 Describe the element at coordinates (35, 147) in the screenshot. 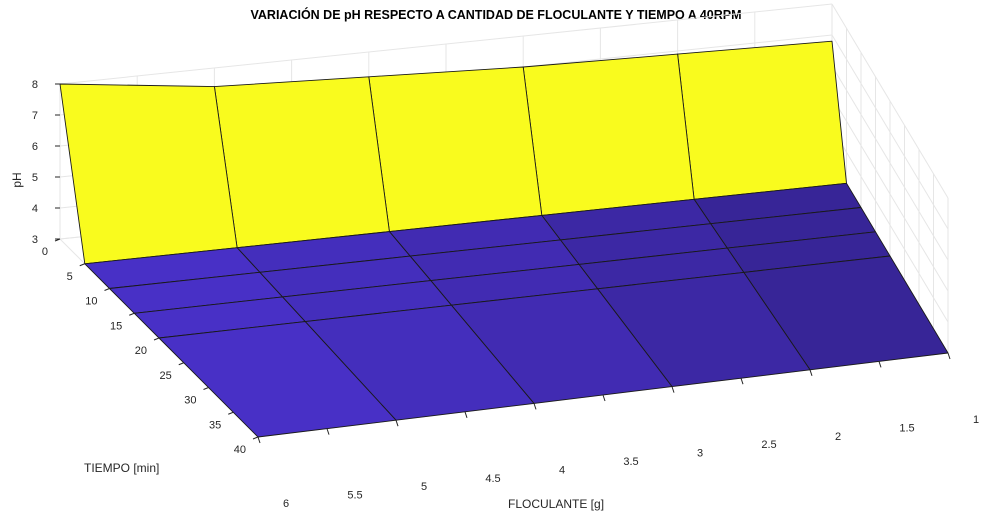

I see `z-tick-label: 6` at that location.